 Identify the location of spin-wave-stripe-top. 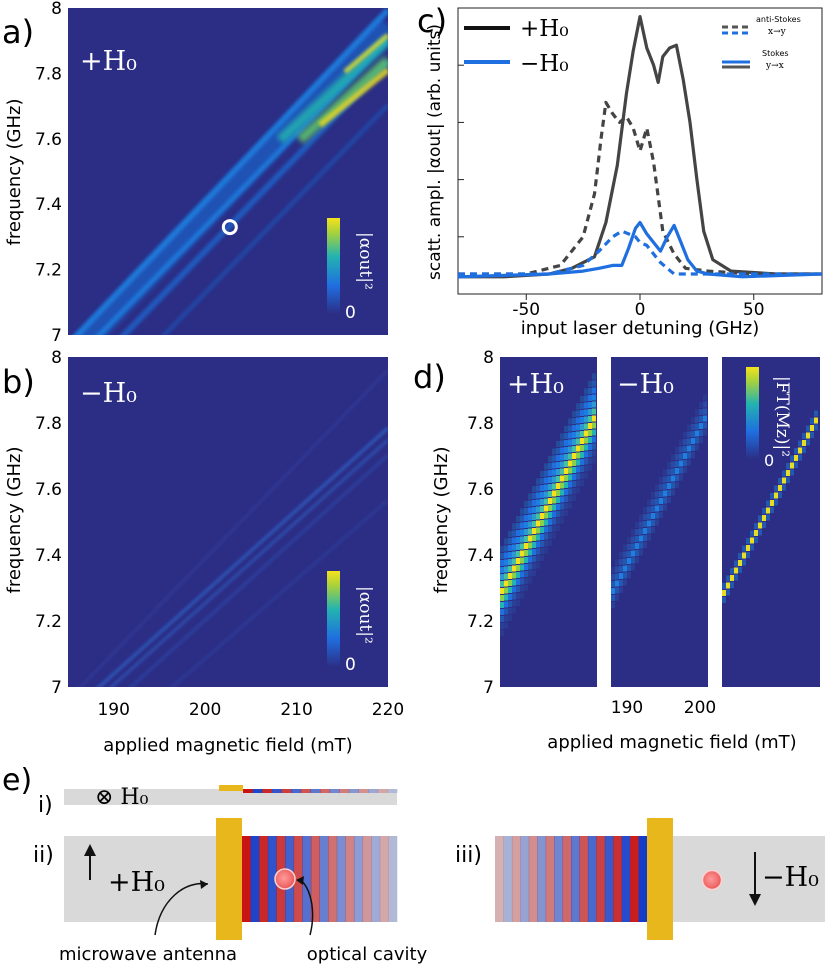
(296, 791).